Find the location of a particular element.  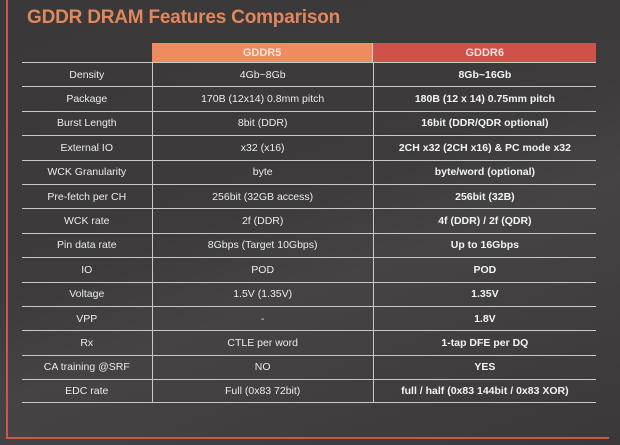

slide-title: GDDR DRAM Features Comparison is located at coordinates (184, 17).